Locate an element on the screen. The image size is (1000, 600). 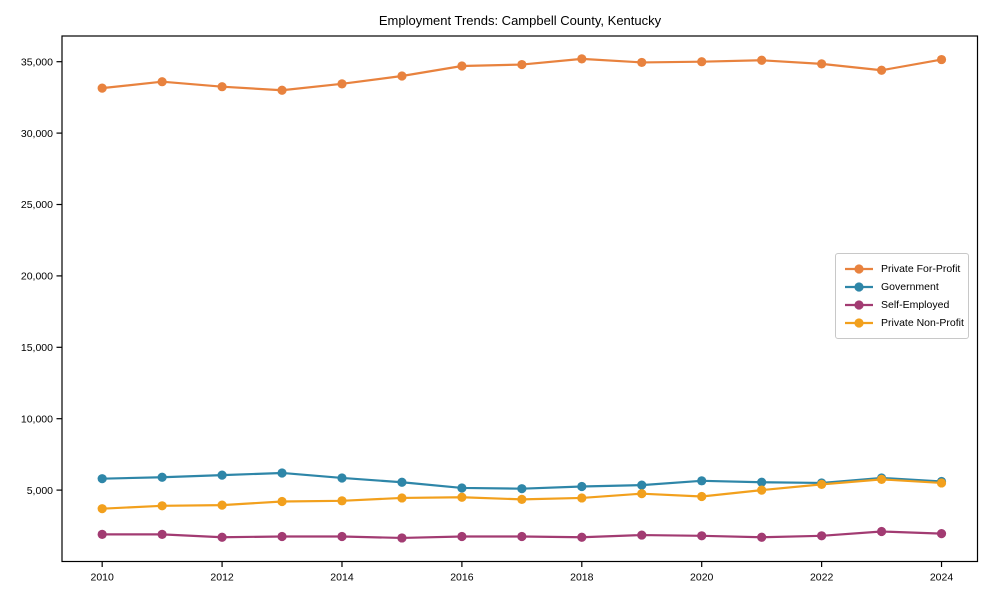
x-tick-label: 2012 is located at coordinates (222, 578).